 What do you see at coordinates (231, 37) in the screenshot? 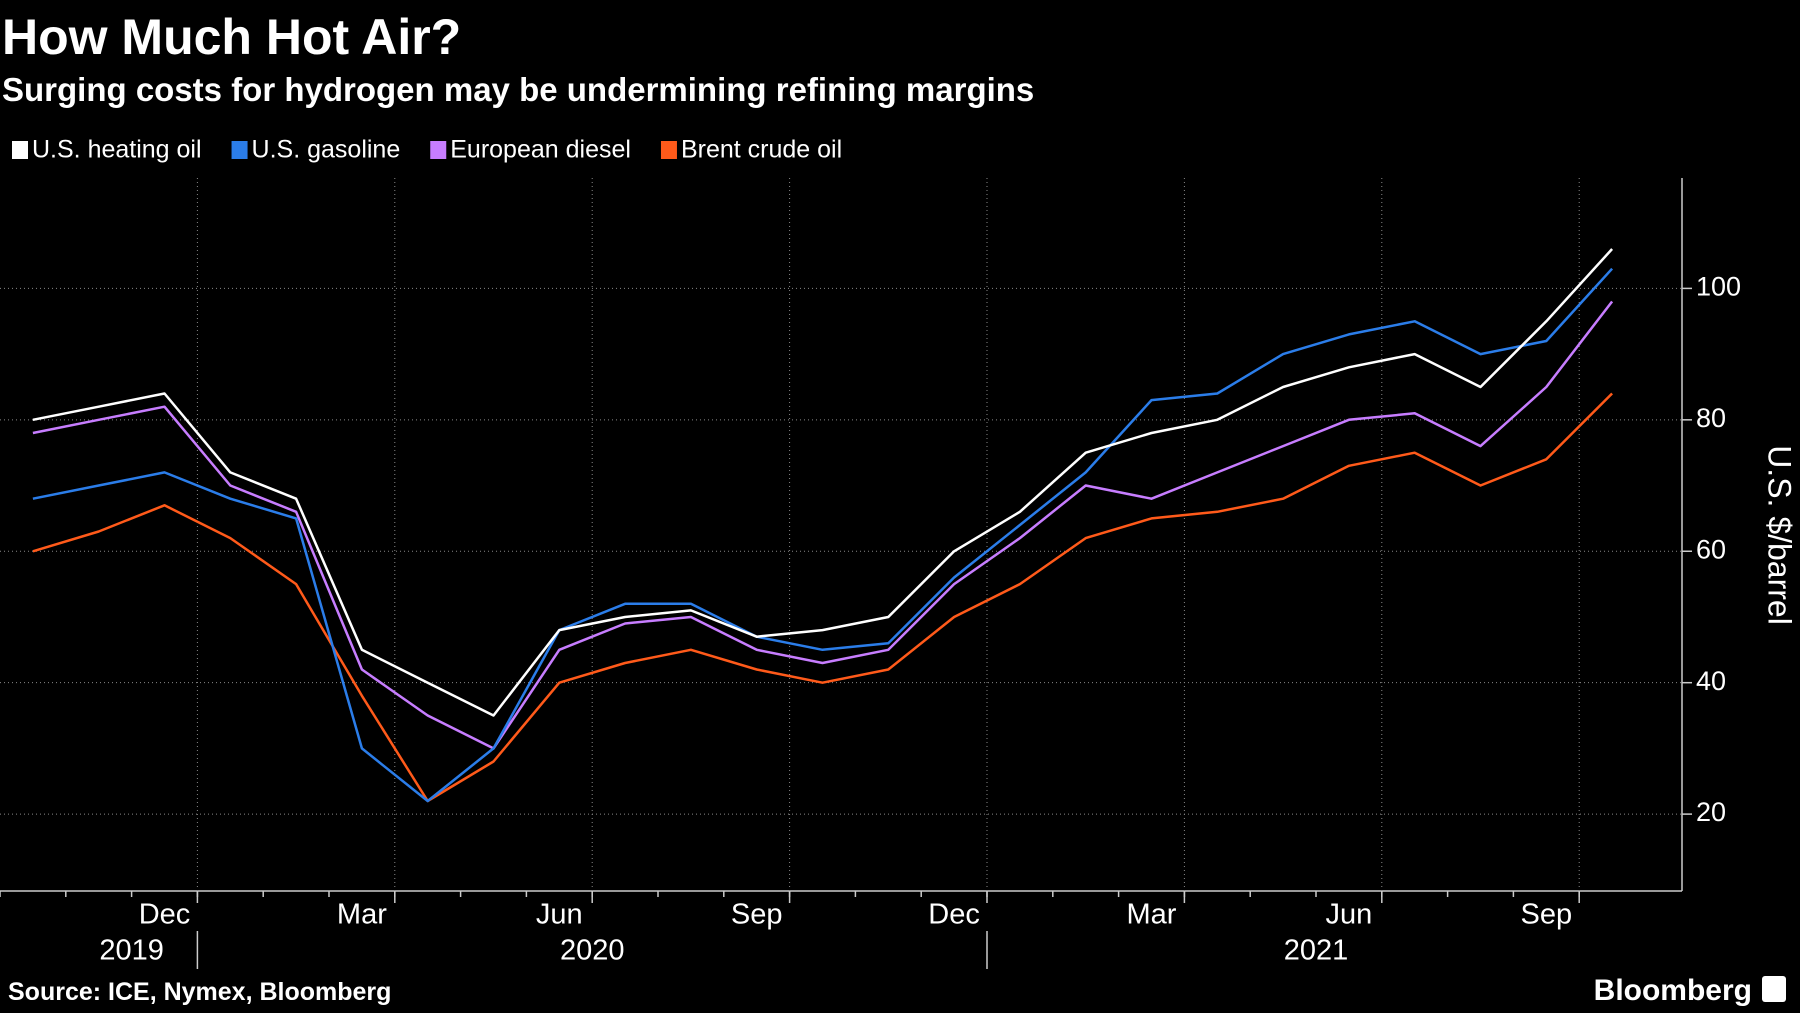
I see `chart-title: How Much Hot Air?` at bounding box center [231, 37].